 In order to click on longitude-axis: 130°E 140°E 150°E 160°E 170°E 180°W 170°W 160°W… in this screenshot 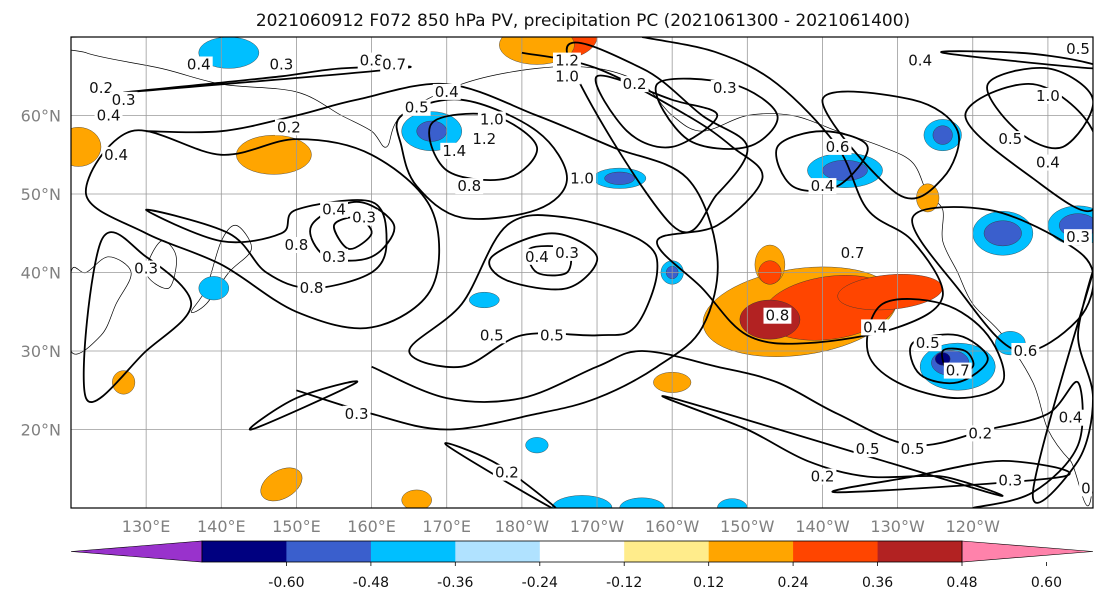, I will do `click(561, 526)`.